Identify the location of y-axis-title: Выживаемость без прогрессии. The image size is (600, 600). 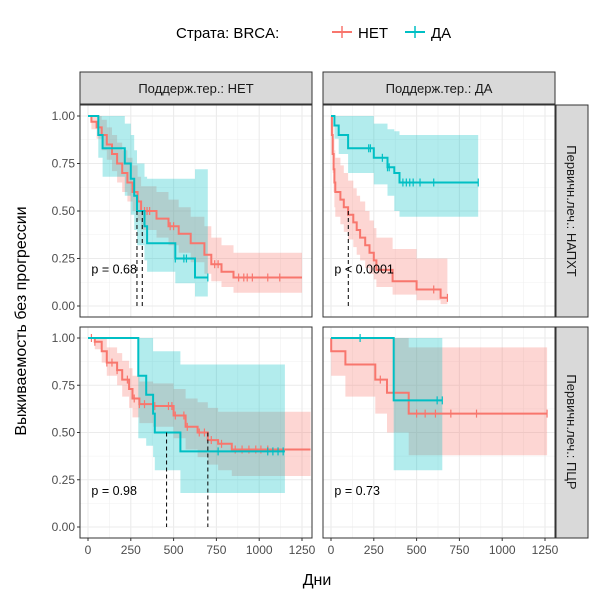
(21, 320).